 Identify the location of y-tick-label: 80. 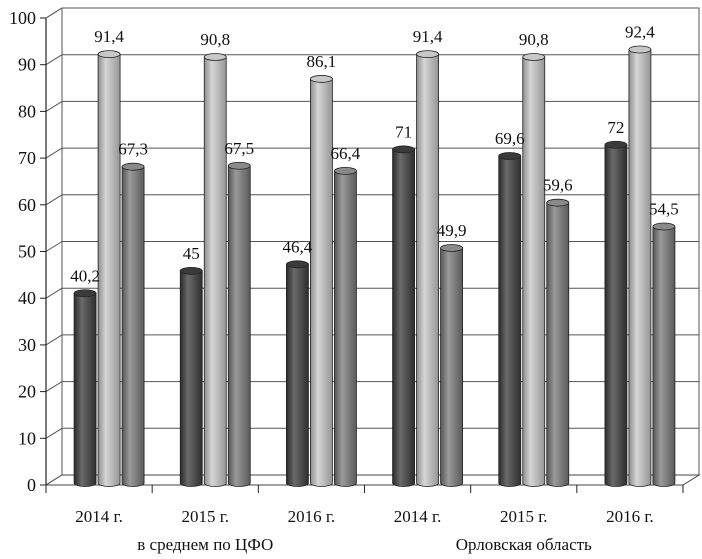
(27, 111).